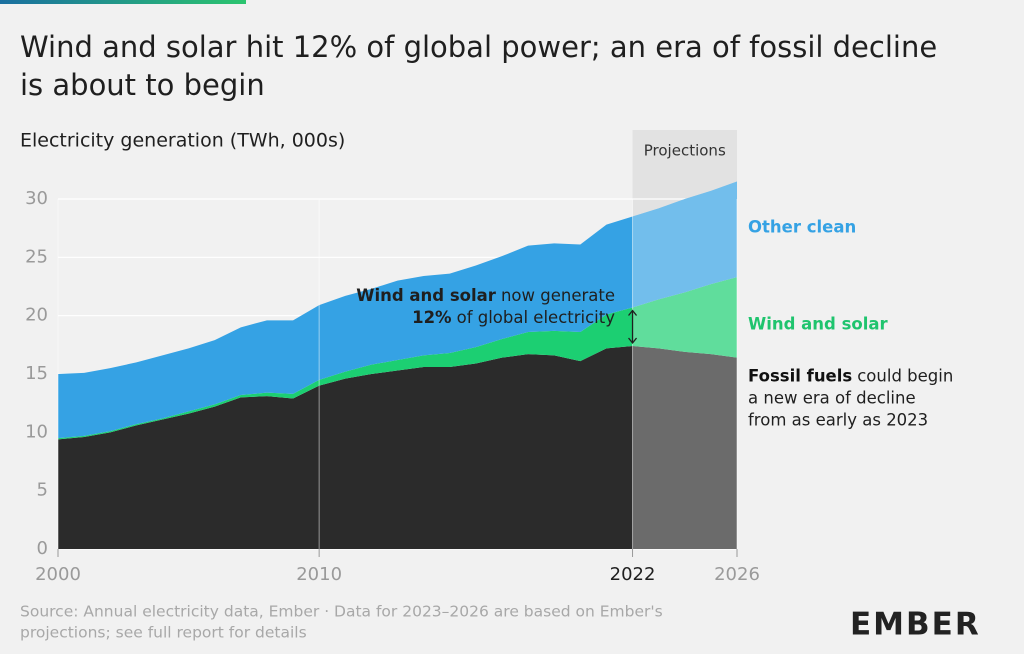 The height and width of the screenshot is (654, 1024). Describe the element at coordinates (915, 625) in the screenshot. I see `logo: EMBER` at that location.